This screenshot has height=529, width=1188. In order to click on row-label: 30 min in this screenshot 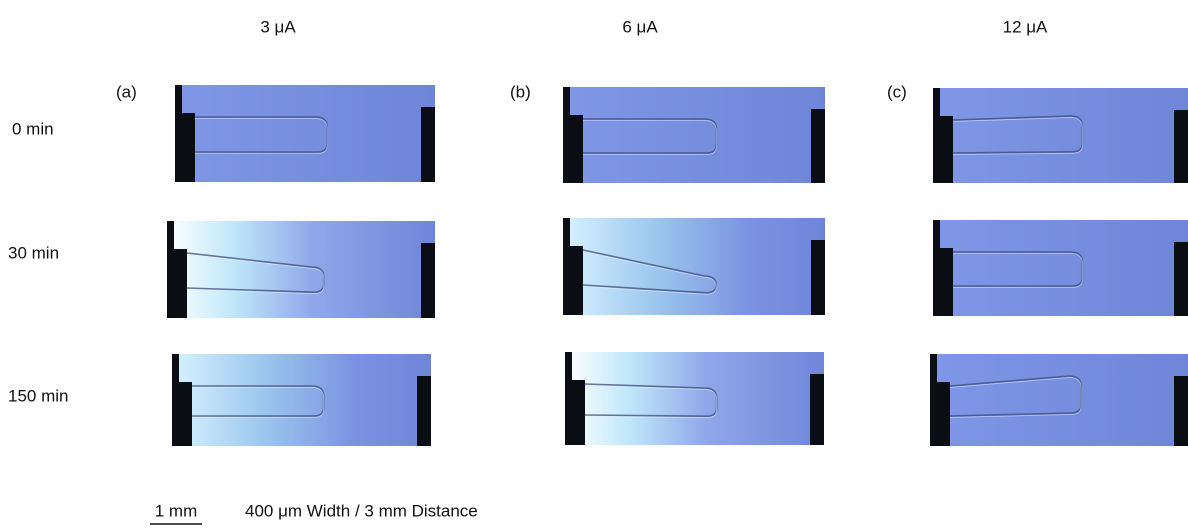, I will do `click(33, 252)`.